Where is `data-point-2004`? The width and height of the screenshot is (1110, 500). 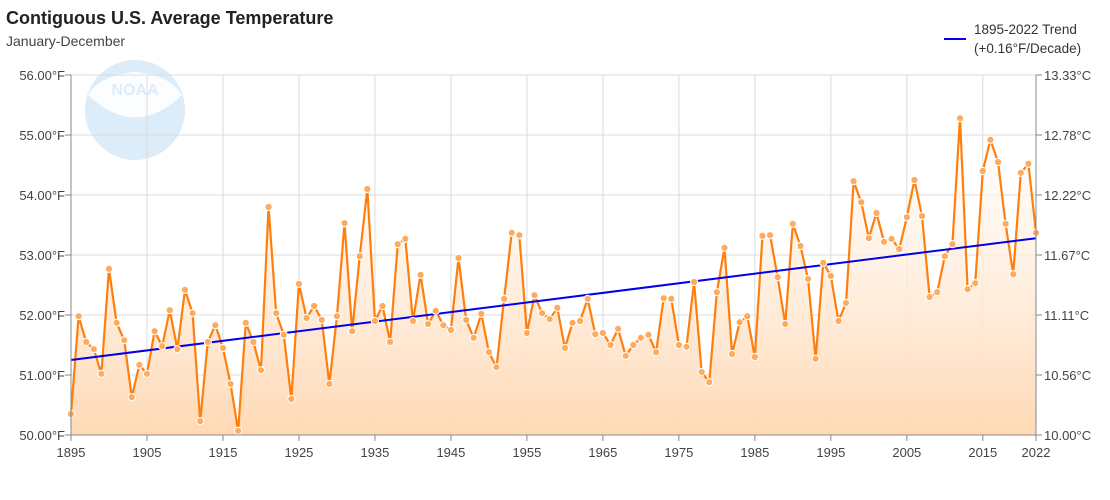
data-point-2004 is located at coordinates (899, 249).